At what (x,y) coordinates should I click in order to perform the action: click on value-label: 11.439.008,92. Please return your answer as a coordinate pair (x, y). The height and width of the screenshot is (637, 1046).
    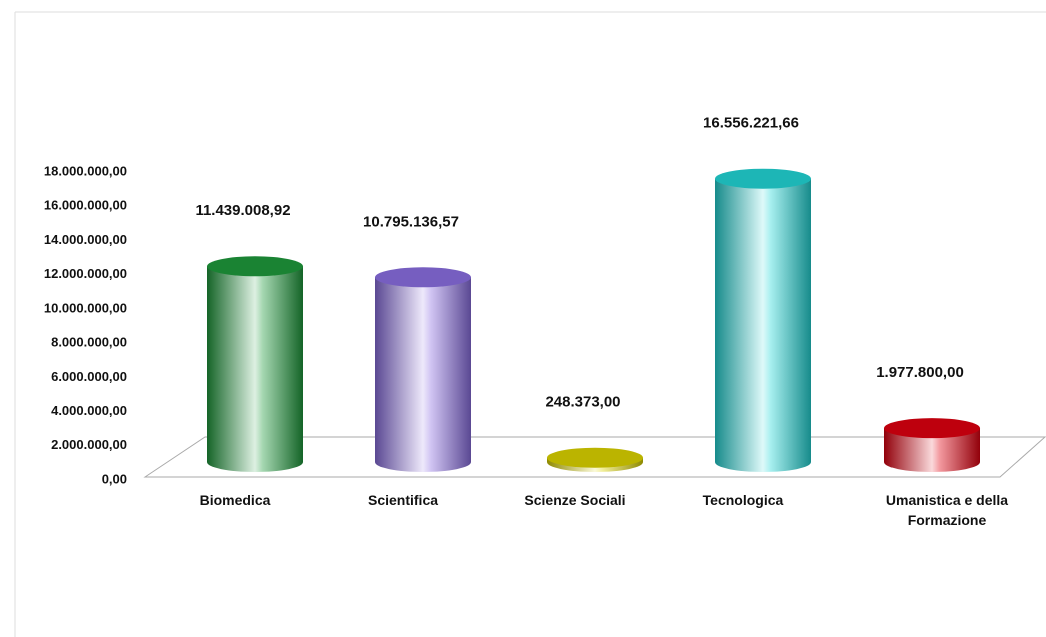
    Looking at the image, I should click on (242, 210).